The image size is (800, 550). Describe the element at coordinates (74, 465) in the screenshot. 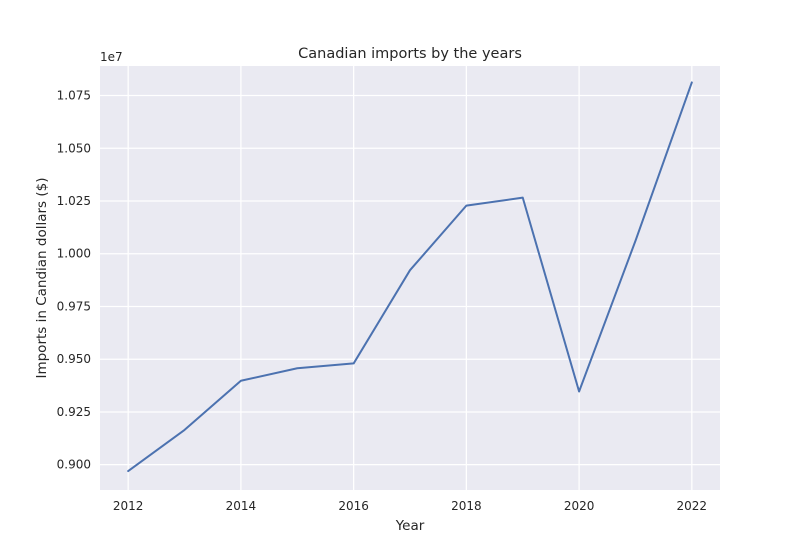

I see `y-tick-label: 0.900` at that location.